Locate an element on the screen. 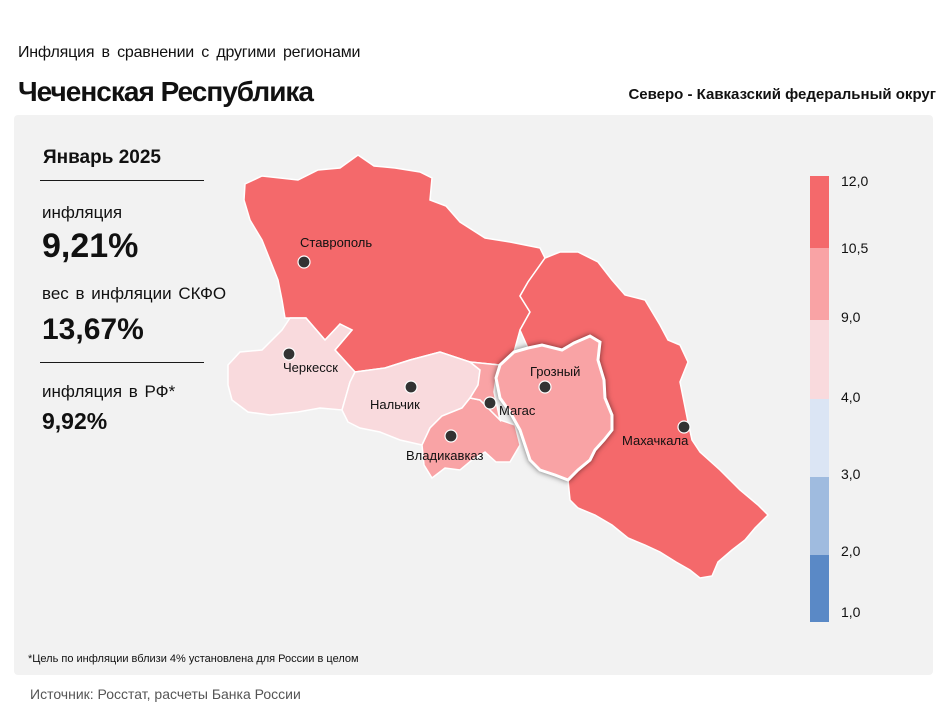  rf-inflation-label: инфляция в РФ* is located at coordinates (109, 391).